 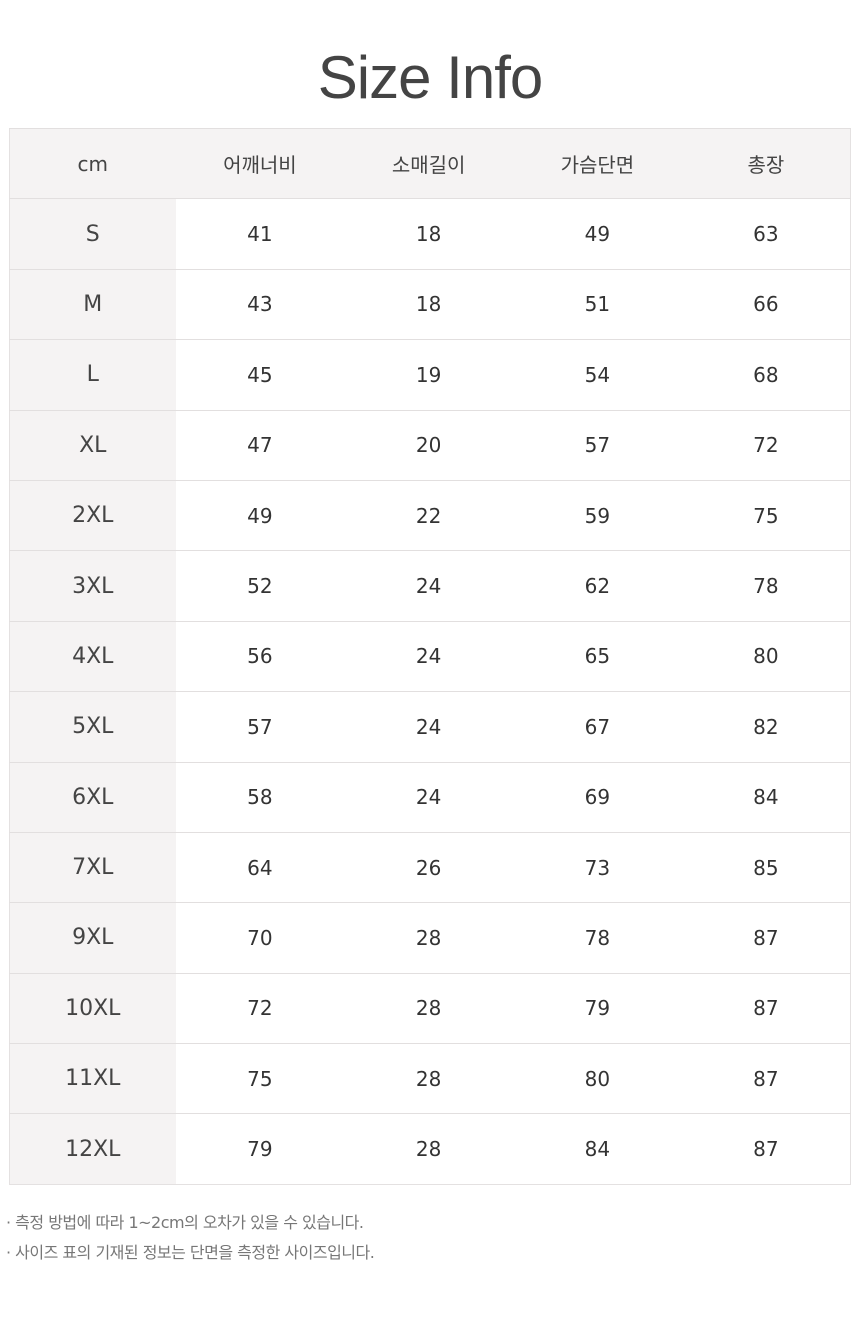 What do you see at coordinates (260, 304) in the screenshot?
I see `measurement-cell: 43` at bounding box center [260, 304].